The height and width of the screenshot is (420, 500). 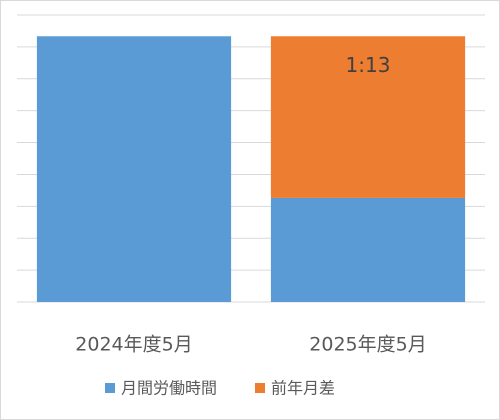 I want to click on x-tick-label: 2025年度5月, so click(x=367, y=345).